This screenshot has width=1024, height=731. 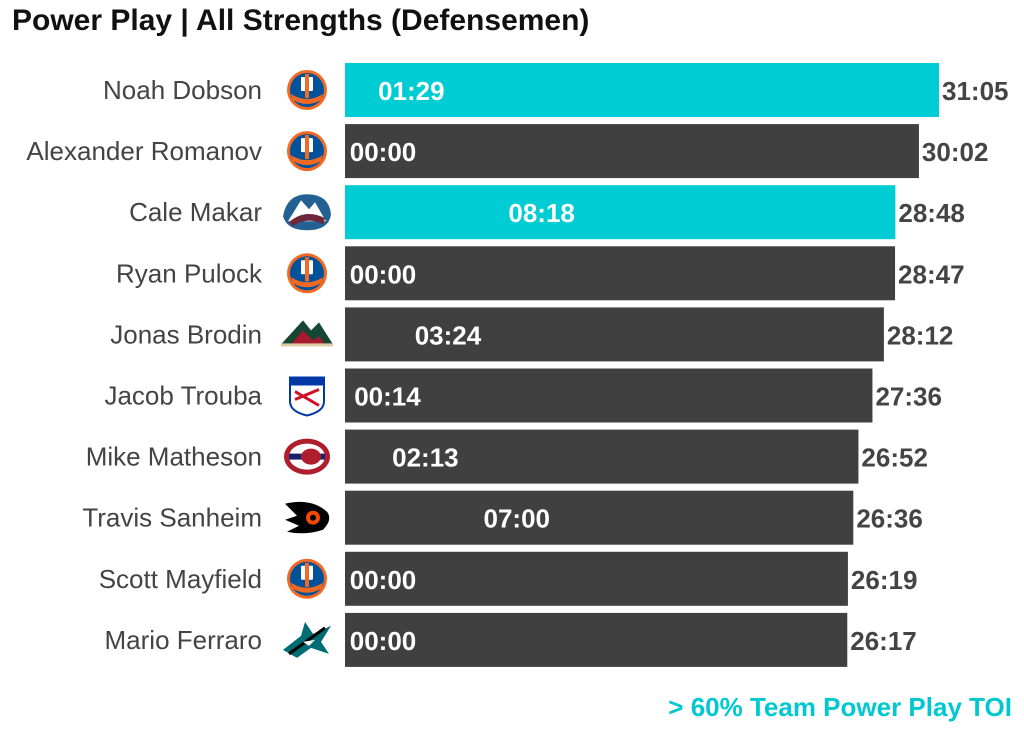 I want to click on total-toi-label: 26:52, so click(x=894, y=458).